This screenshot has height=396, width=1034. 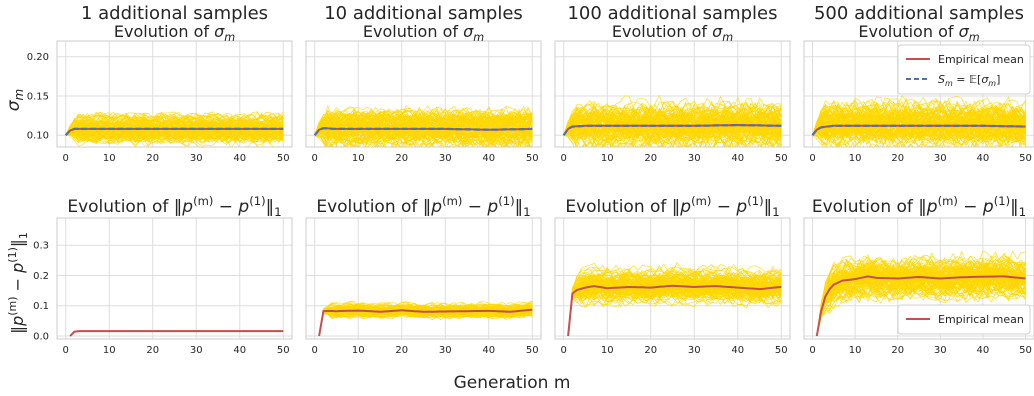 I want to click on x-tick-label: 0, so click(x=315, y=158).